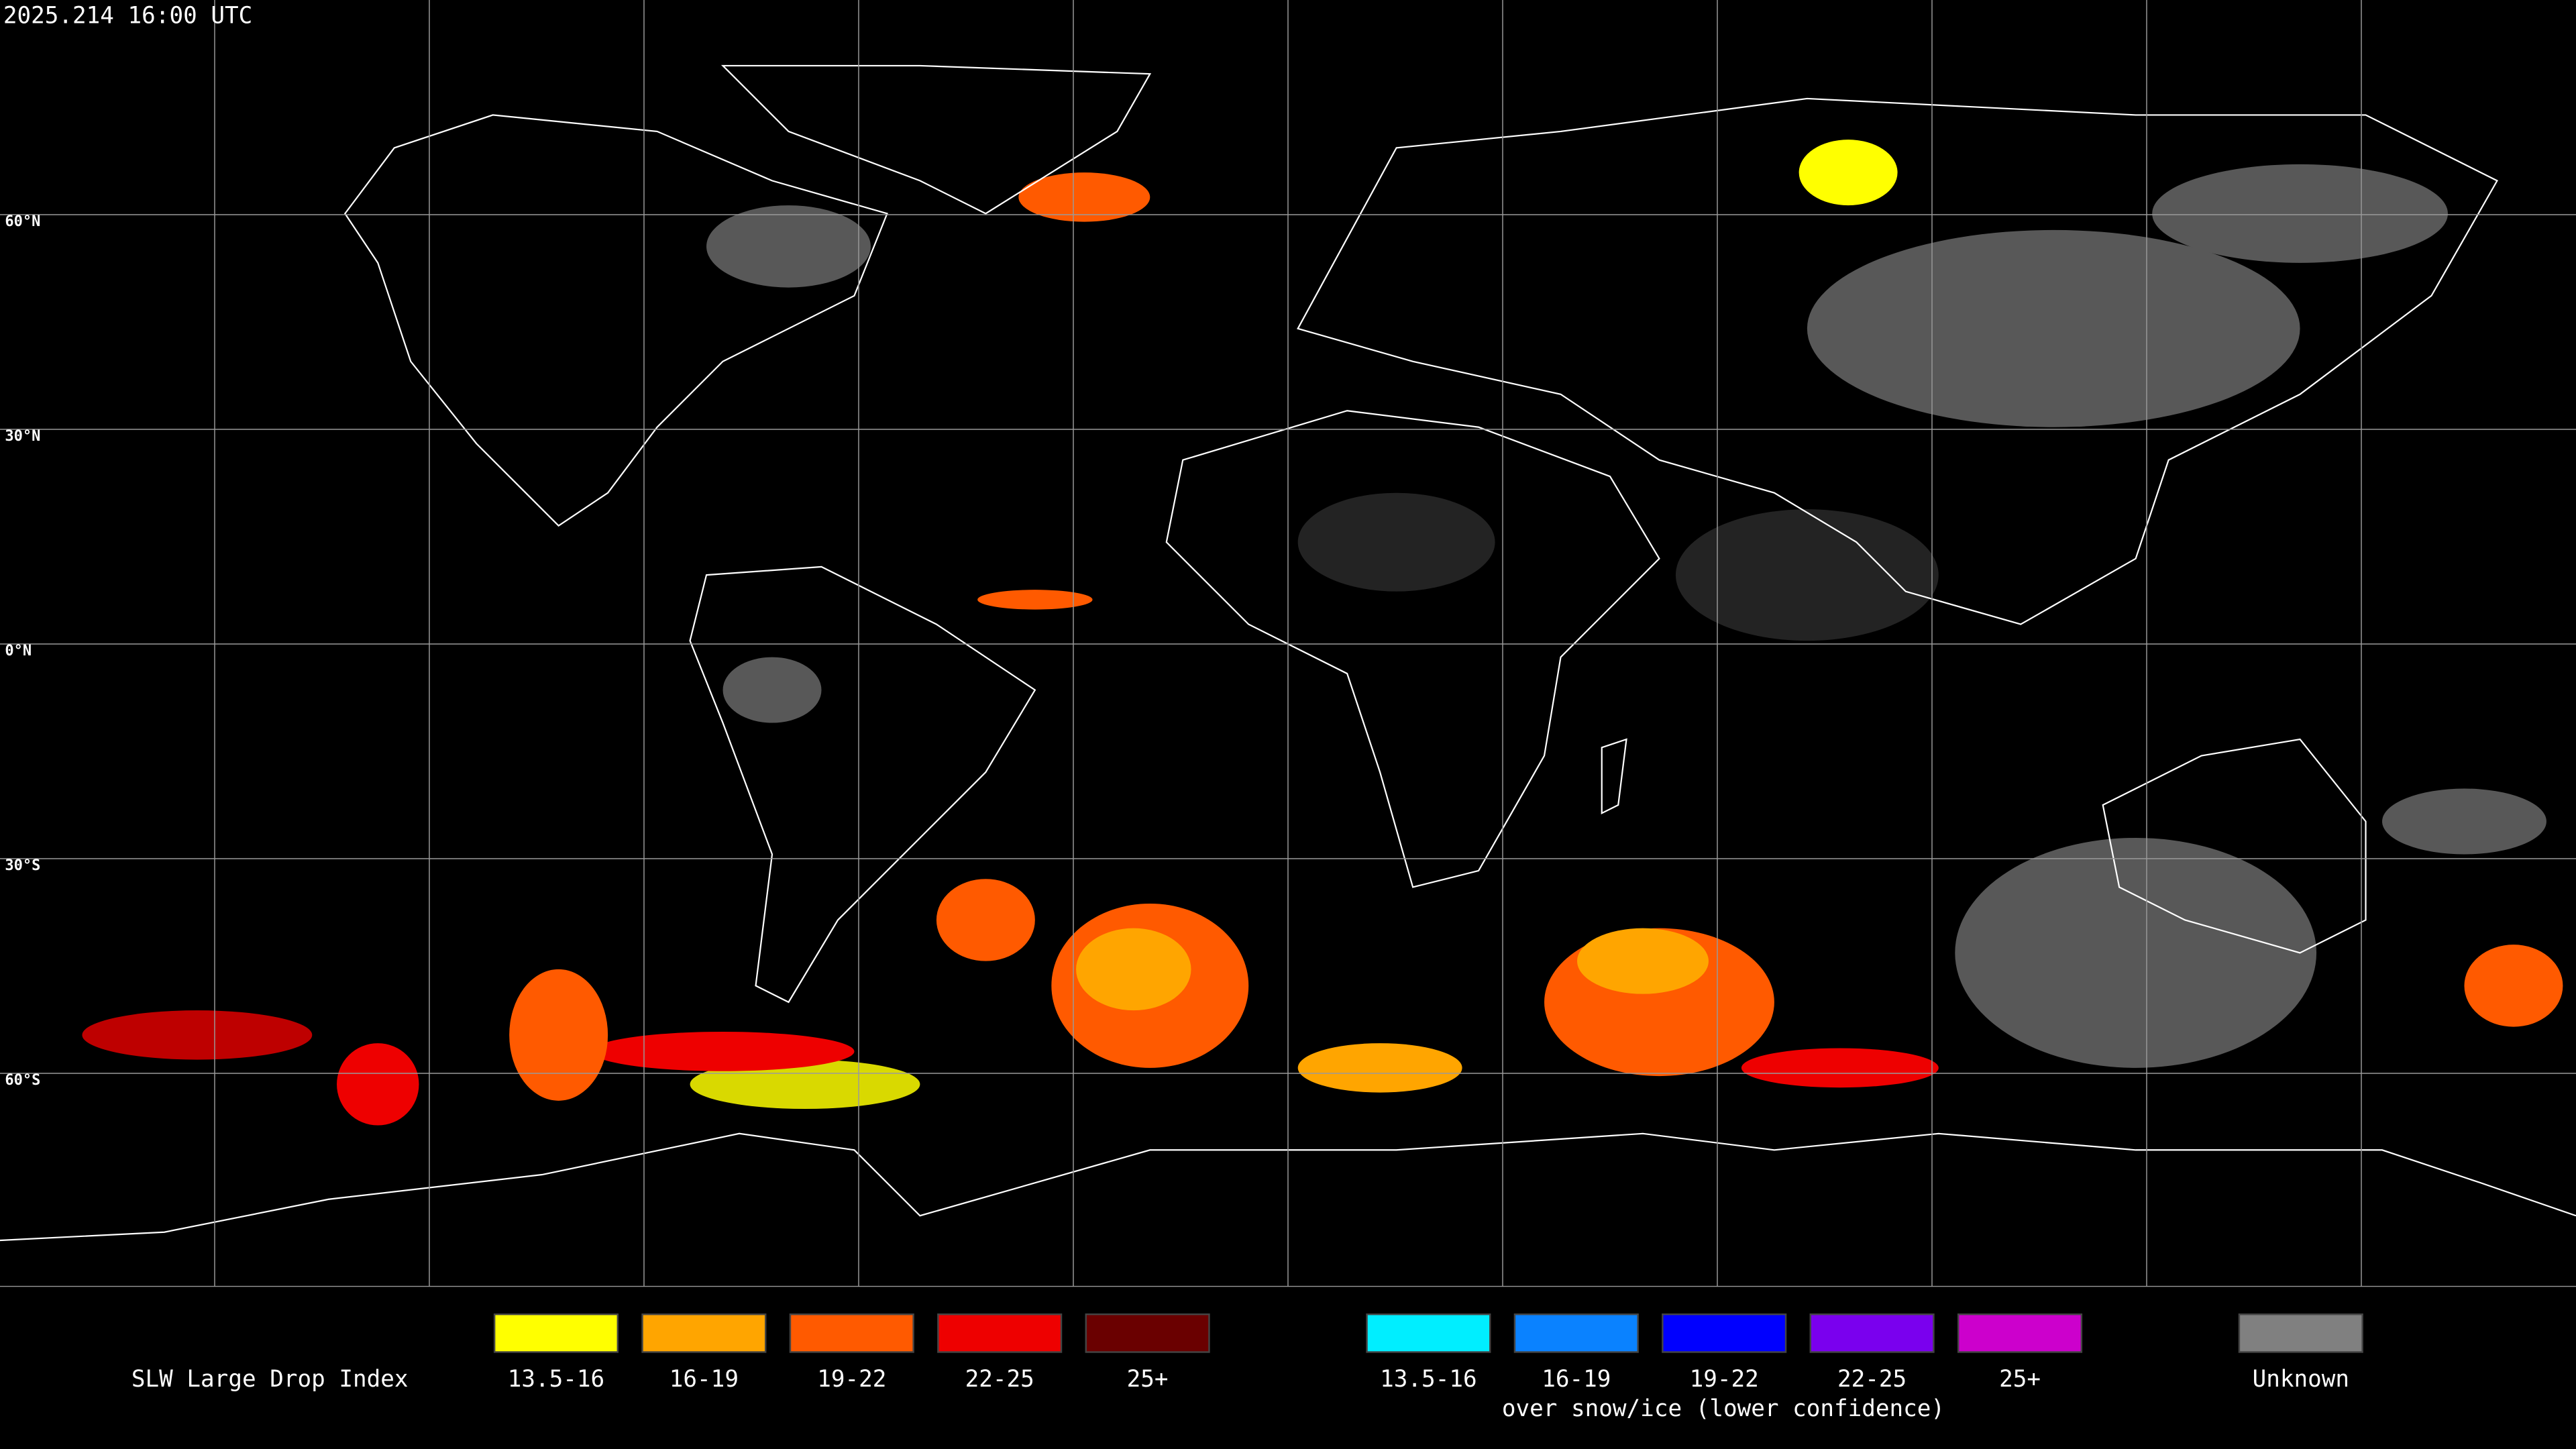  Describe the element at coordinates (2301, 1379) in the screenshot. I see `legend-label: Unknown` at that location.